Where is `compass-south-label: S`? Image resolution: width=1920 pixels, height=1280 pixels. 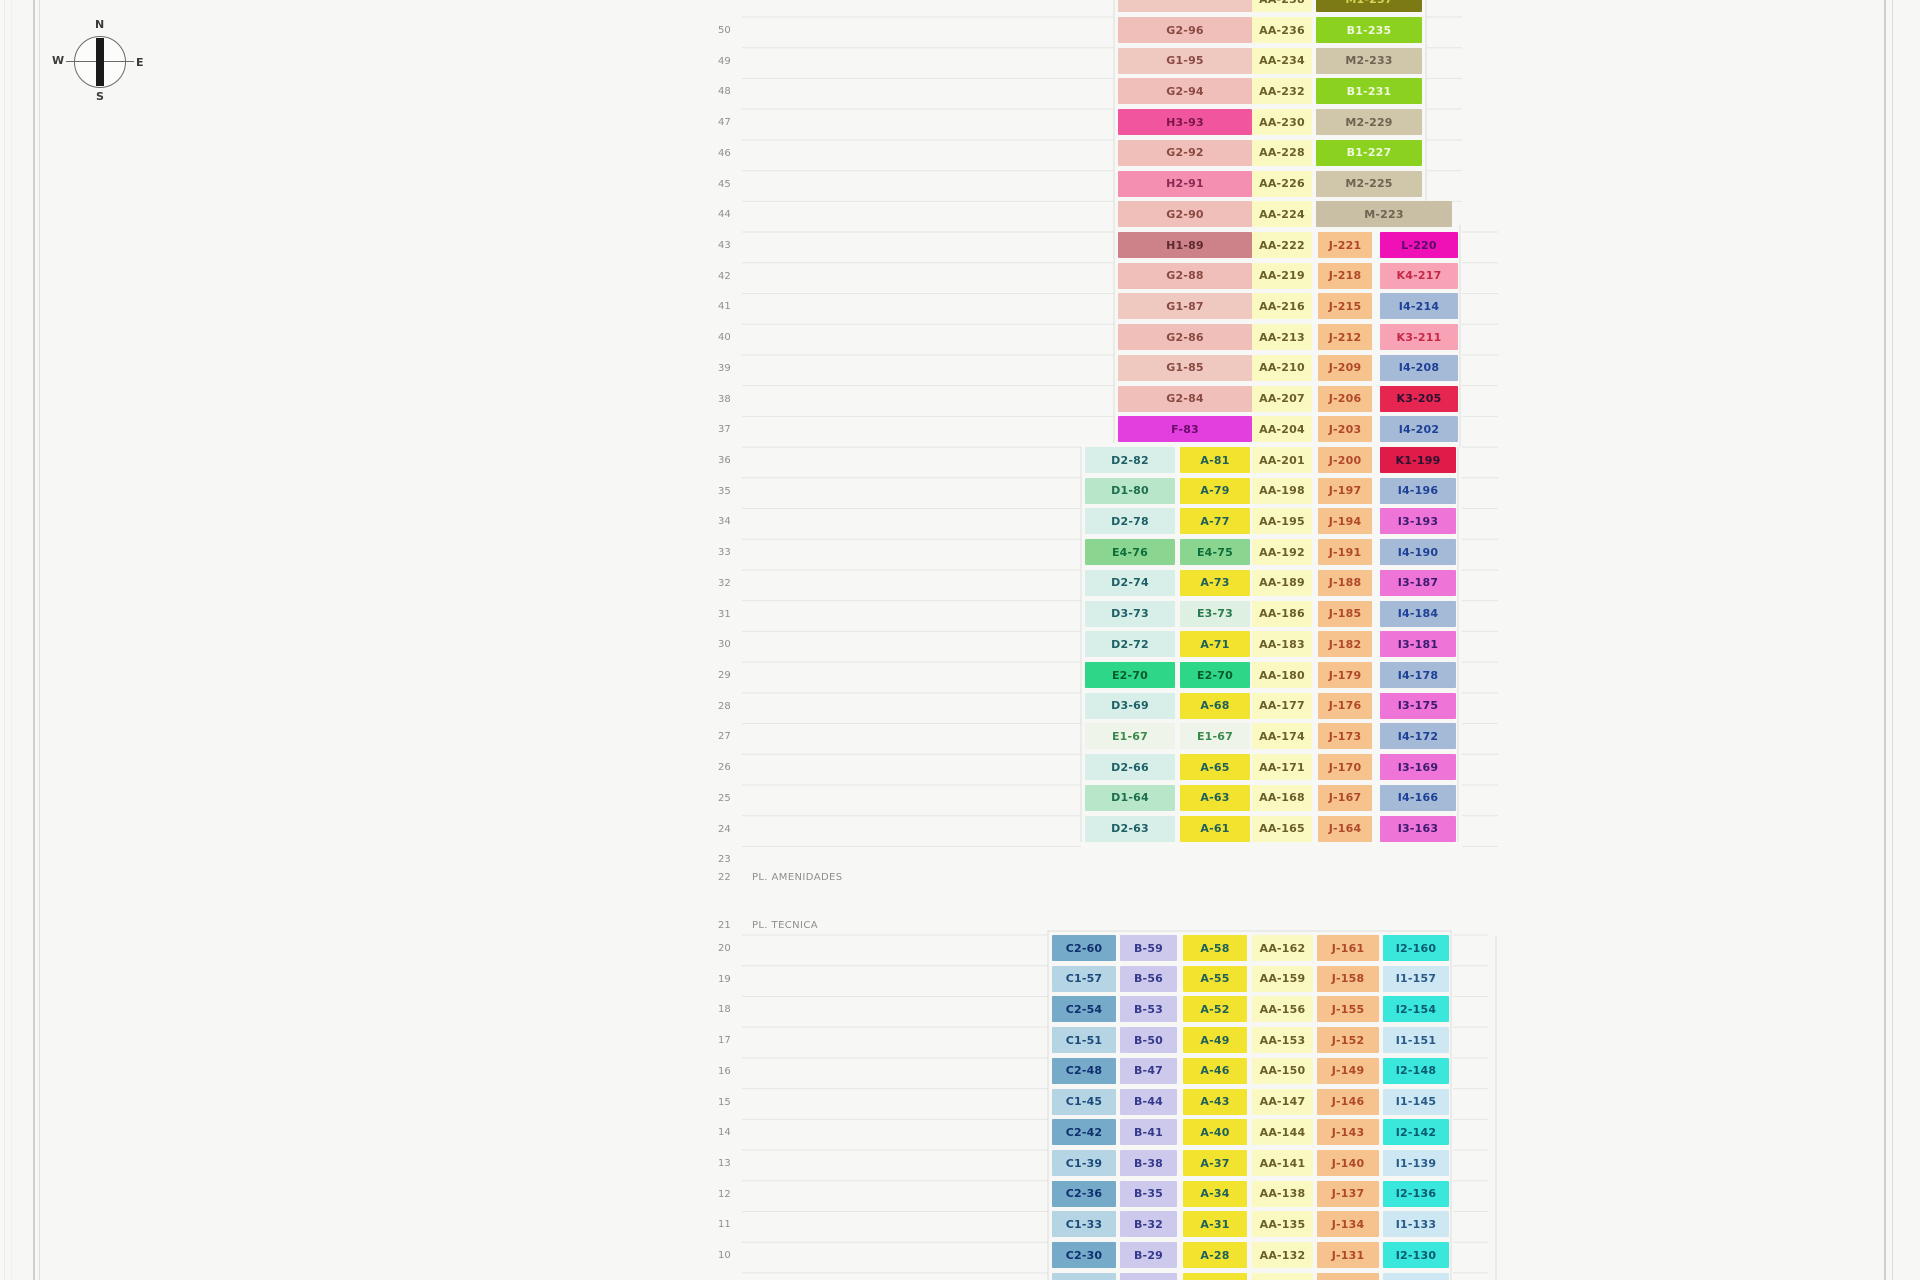
compass-south-label: S is located at coordinates (100, 96).